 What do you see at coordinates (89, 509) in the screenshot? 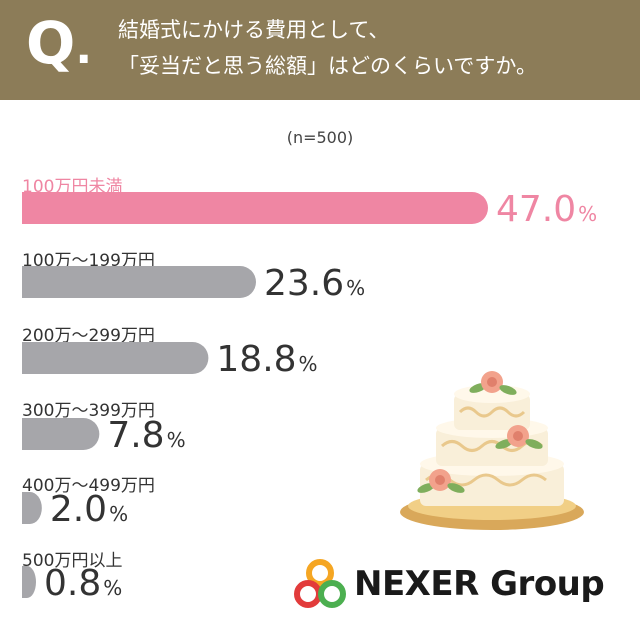
I see `value-label: 2.0%` at bounding box center [89, 509].